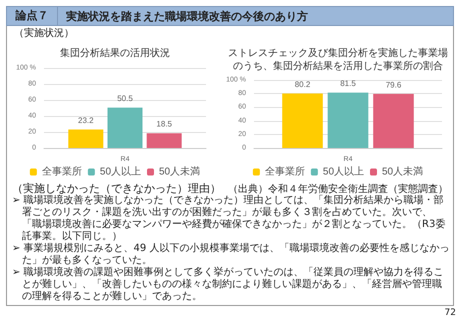  I want to click on chart-title: ストレスチェック及び集団分析を実施した事業場のうち、集団分析結果を活用した事業所の割合, so click(338, 59).